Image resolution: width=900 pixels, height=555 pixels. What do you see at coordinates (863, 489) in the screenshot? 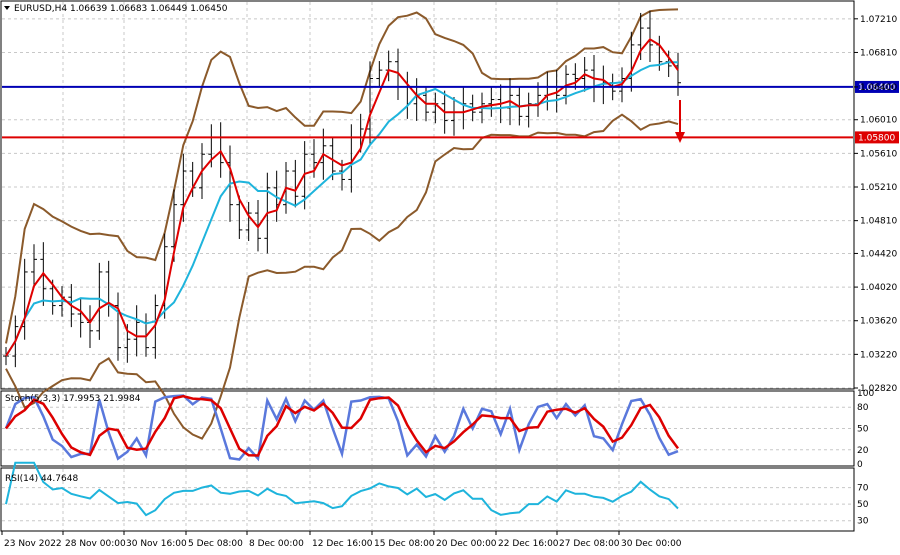
I see `rsi-tick-label: 70` at bounding box center [863, 489].